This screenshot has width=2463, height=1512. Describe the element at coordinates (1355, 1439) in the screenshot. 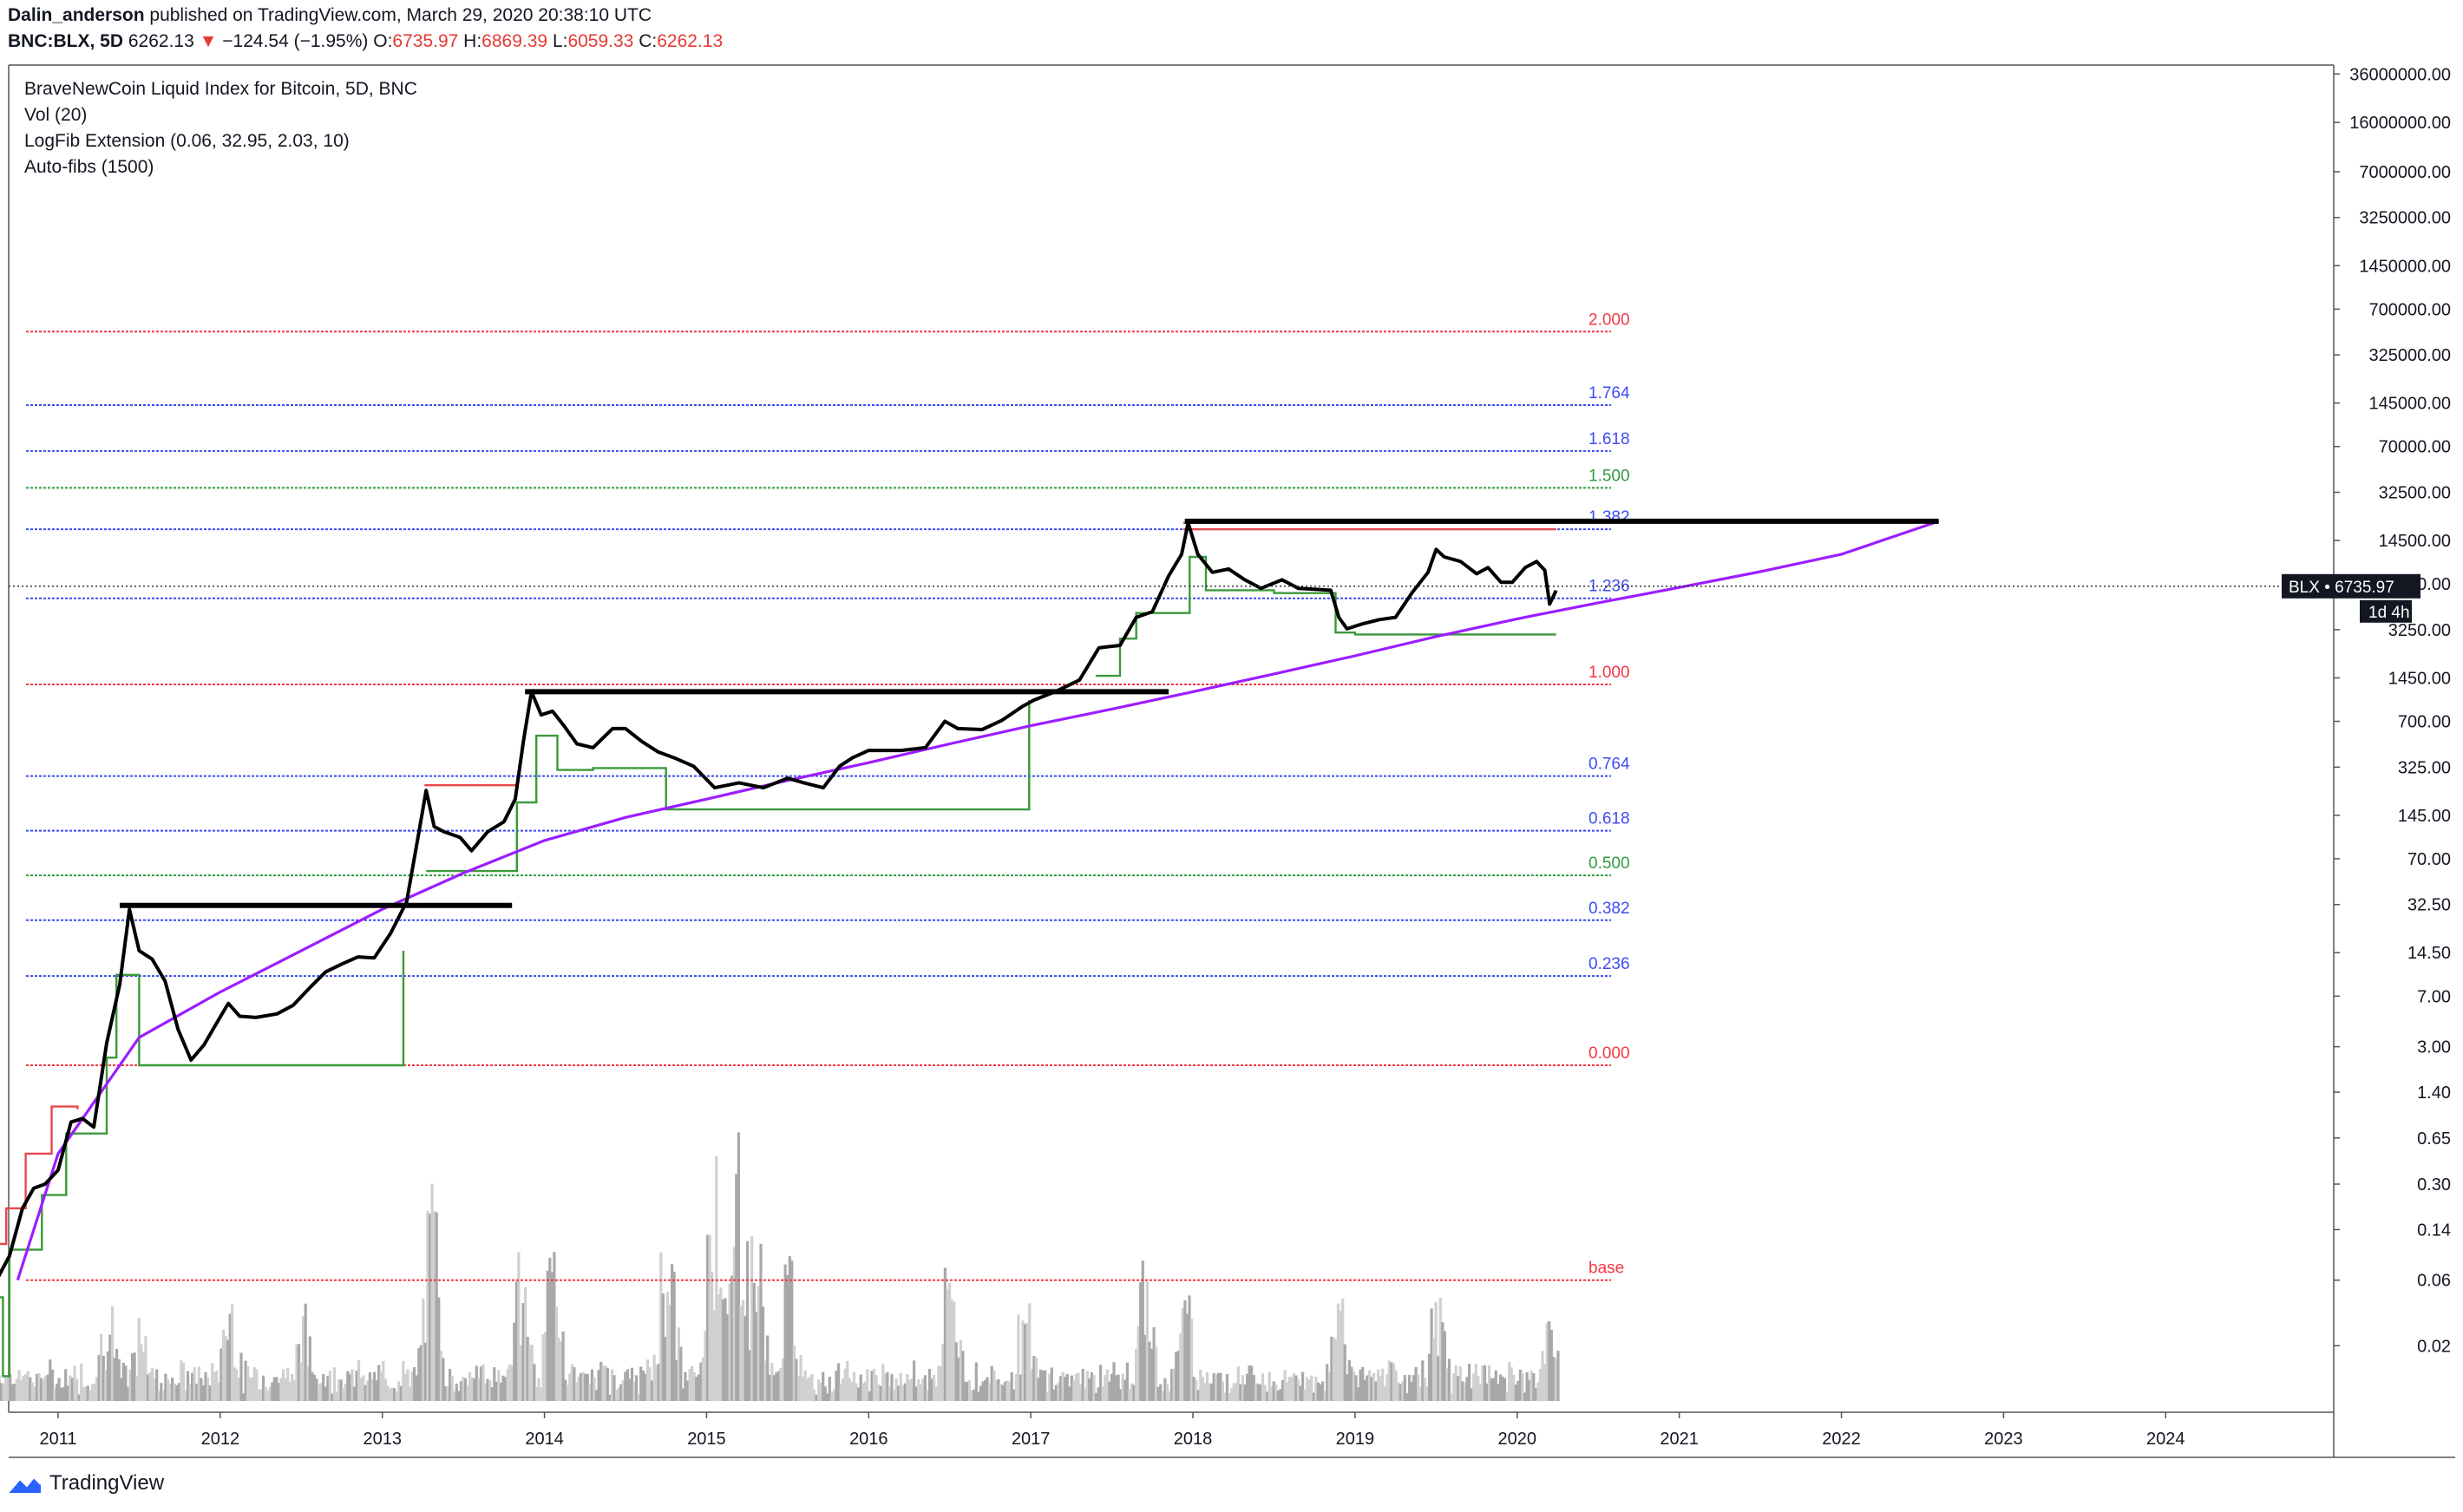

I see `x-tick-label: 2019` at that location.